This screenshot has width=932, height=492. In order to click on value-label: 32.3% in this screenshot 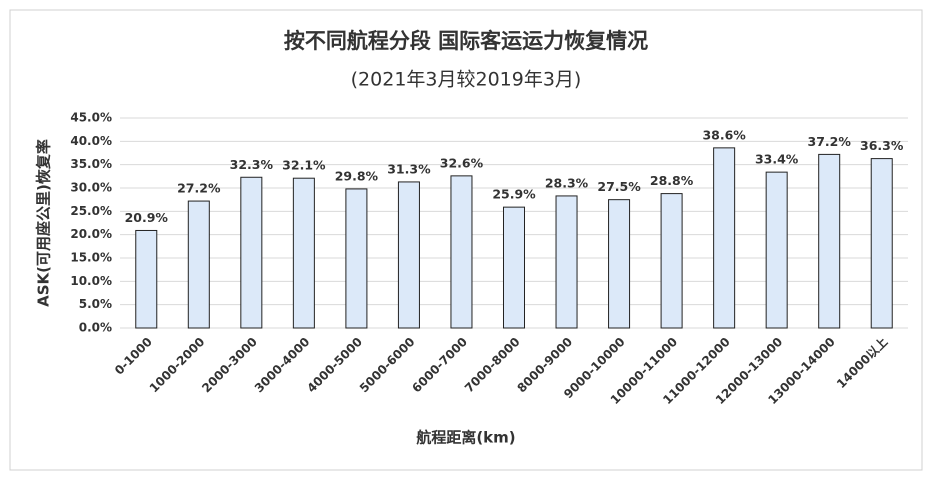, I will do `click(252, 164)`.